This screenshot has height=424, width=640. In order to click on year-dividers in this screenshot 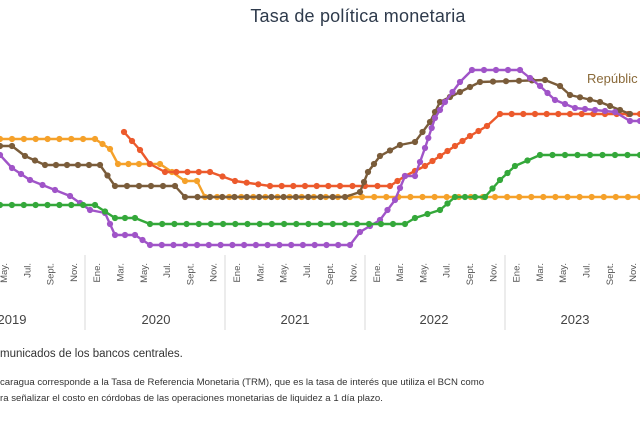, I will do `click(295, 292)`.